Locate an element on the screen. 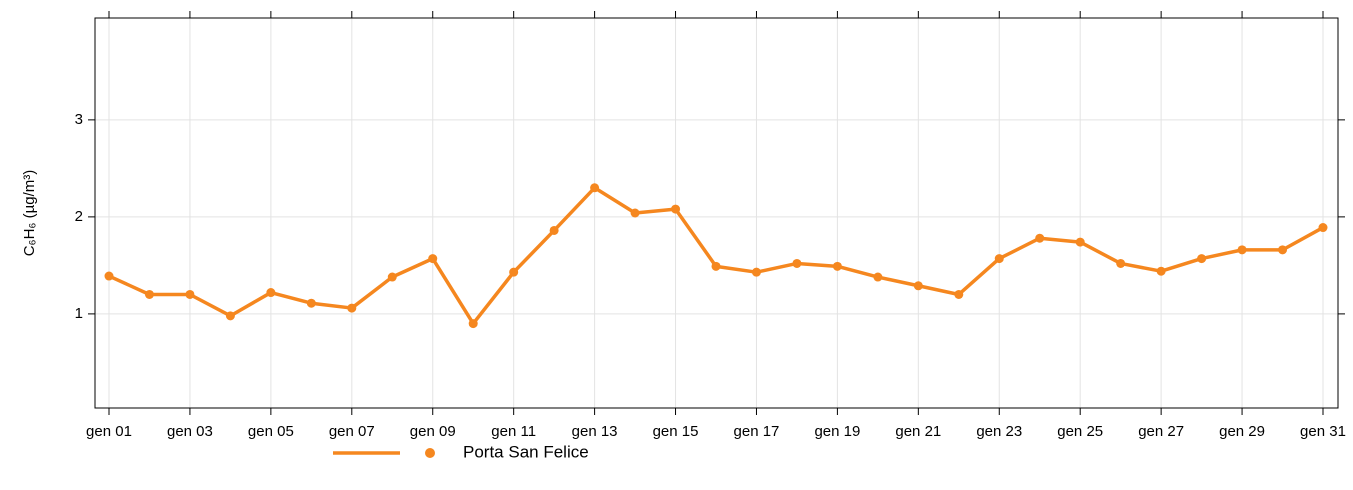 The height and width of the screenshot is (490, 1353). x-tick-label: gen 07 is located at coordinates (352, 431).